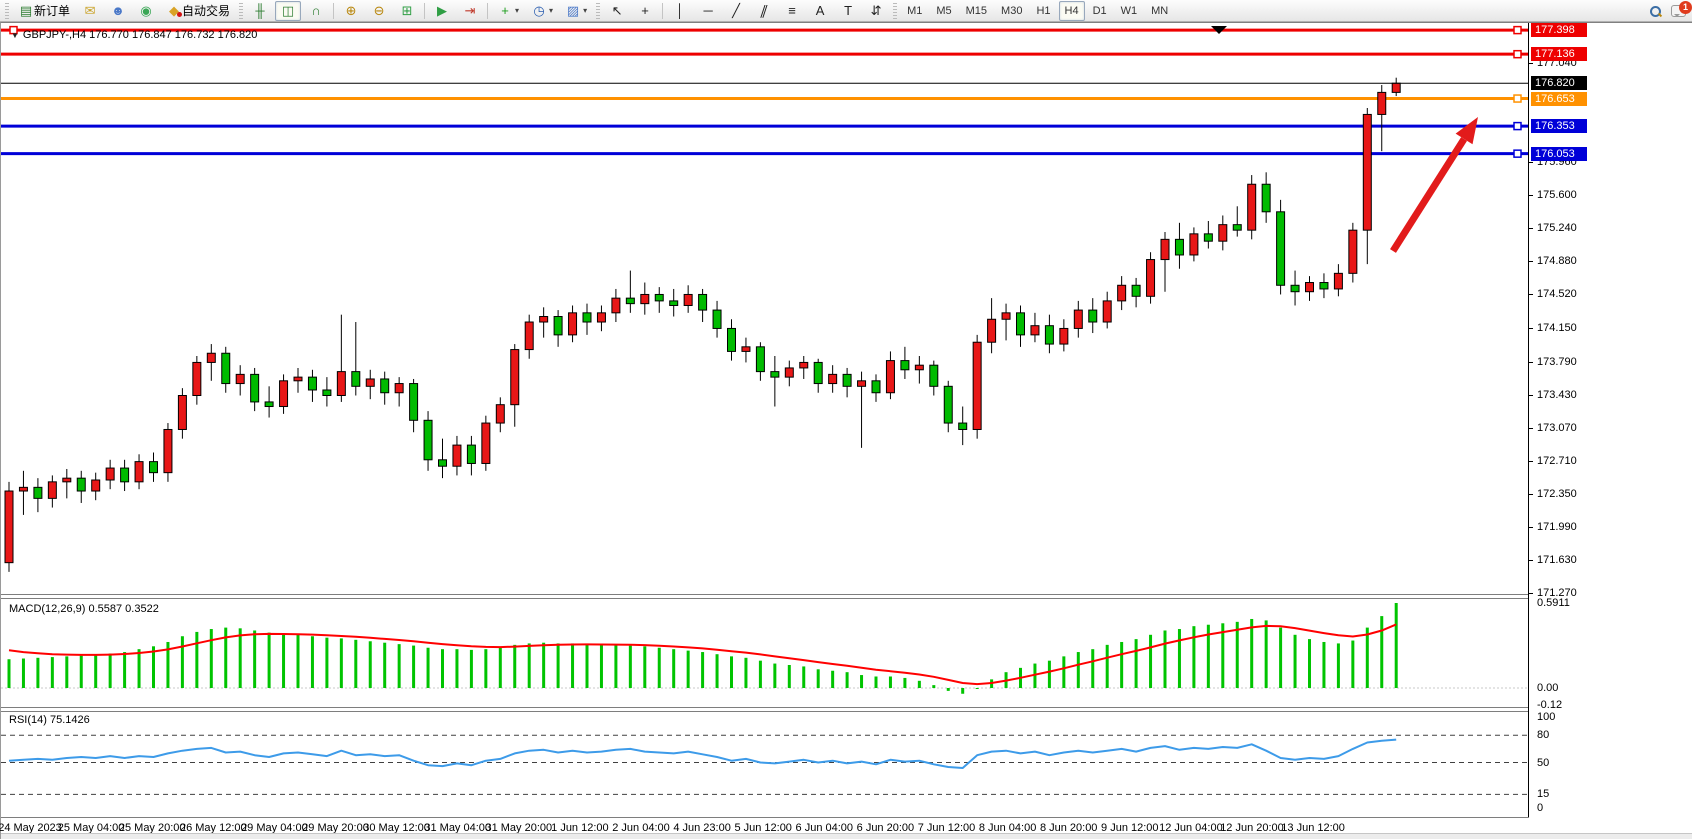 Image resolution: width=1692 pixels, height=839 pixels. What do you see at coordinates (198, 11) in the screenshot?
I see `auto-trading-button: ◆ 自动交易` at bounding box center [198, 11].